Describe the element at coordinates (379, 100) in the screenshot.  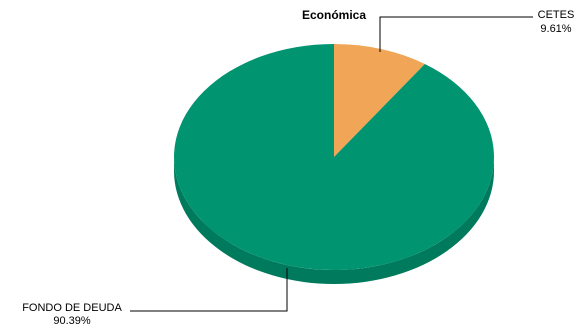
I see `slice-cetes` at that location.